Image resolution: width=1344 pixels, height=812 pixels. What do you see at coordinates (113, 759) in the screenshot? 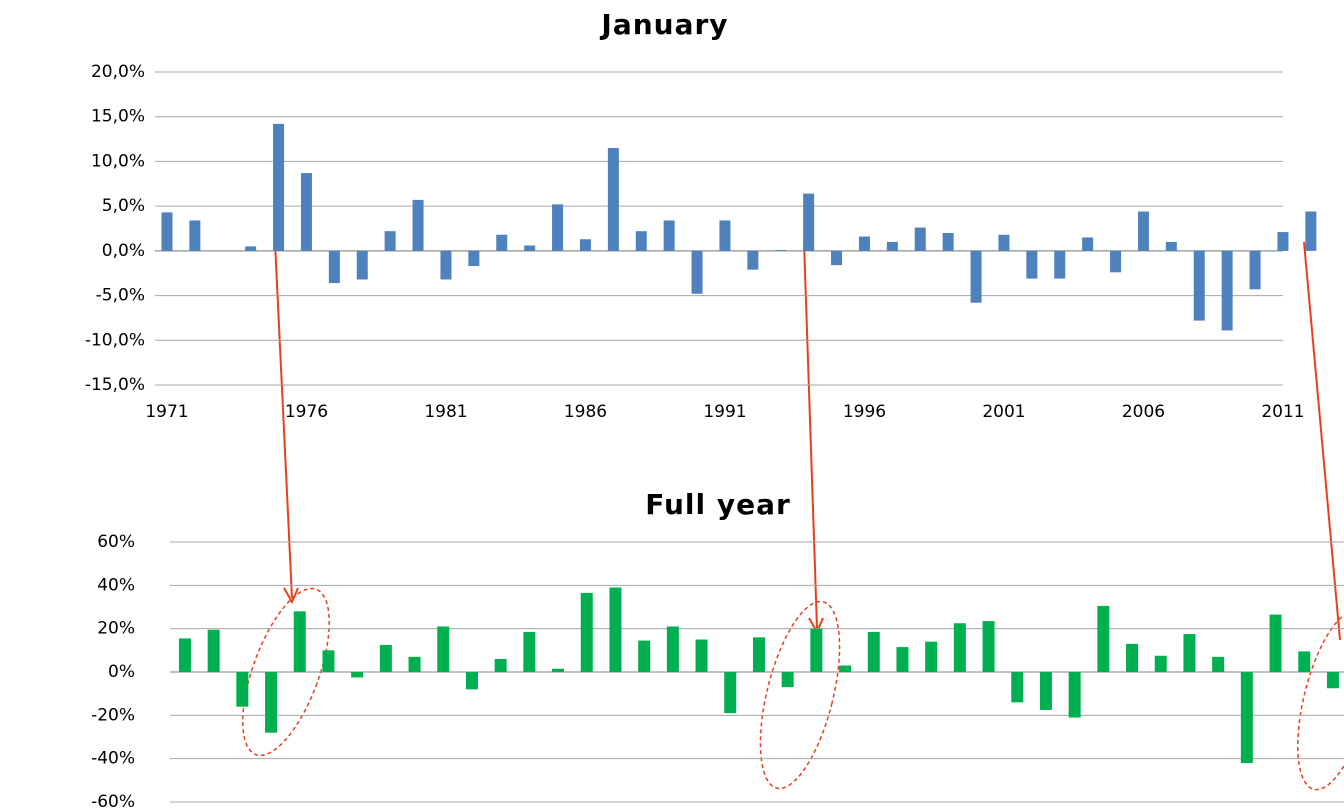
I see `y-tick-label: -40%` at bounding box center [113, 759].